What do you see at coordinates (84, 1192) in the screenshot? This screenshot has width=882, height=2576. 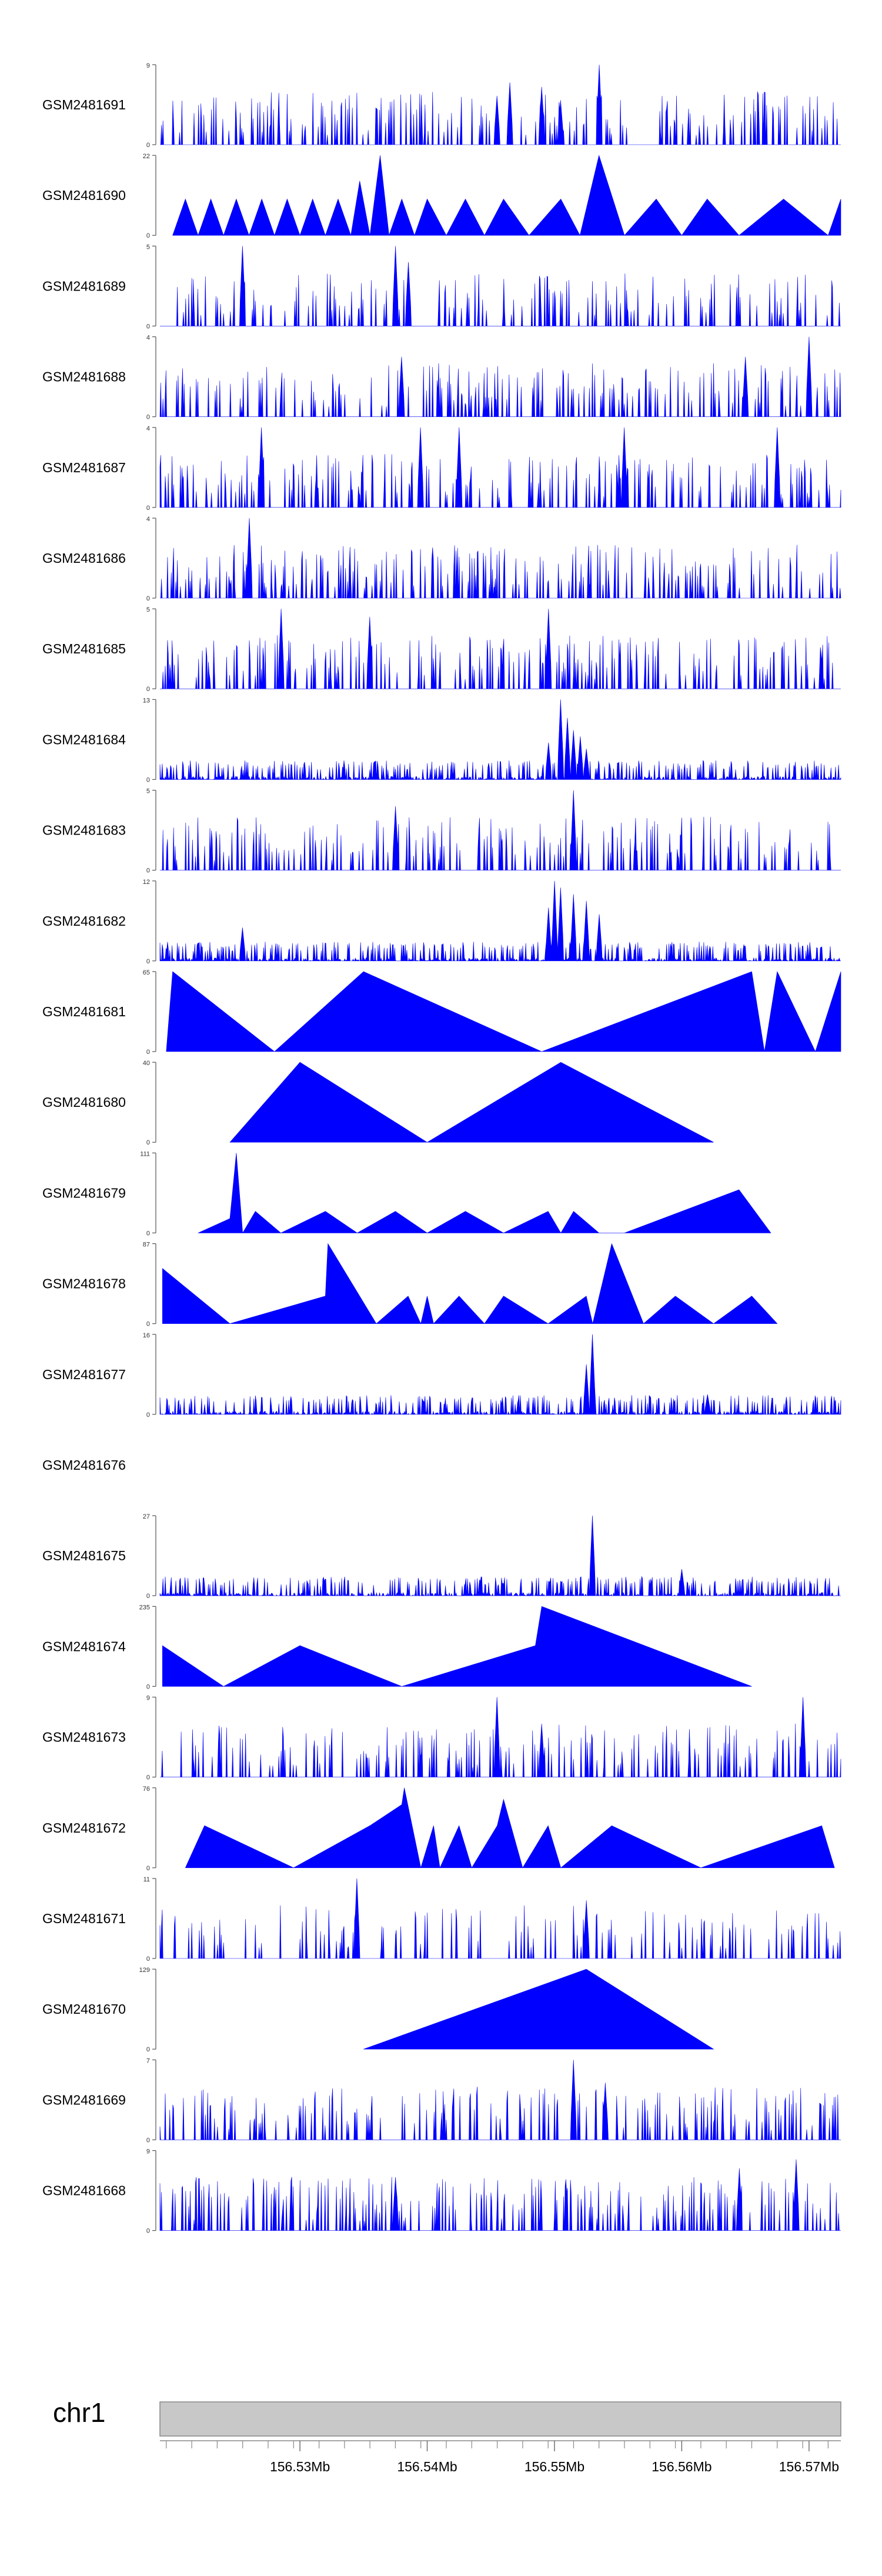 I see `track-label: GSM2481679` at bounding box center [84, 1192].